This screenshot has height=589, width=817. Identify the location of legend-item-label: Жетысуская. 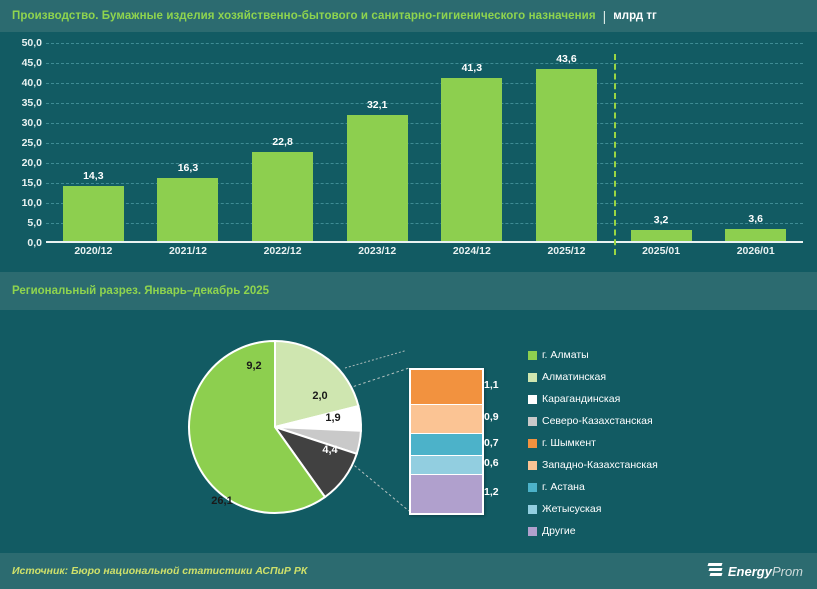
(572, 509).